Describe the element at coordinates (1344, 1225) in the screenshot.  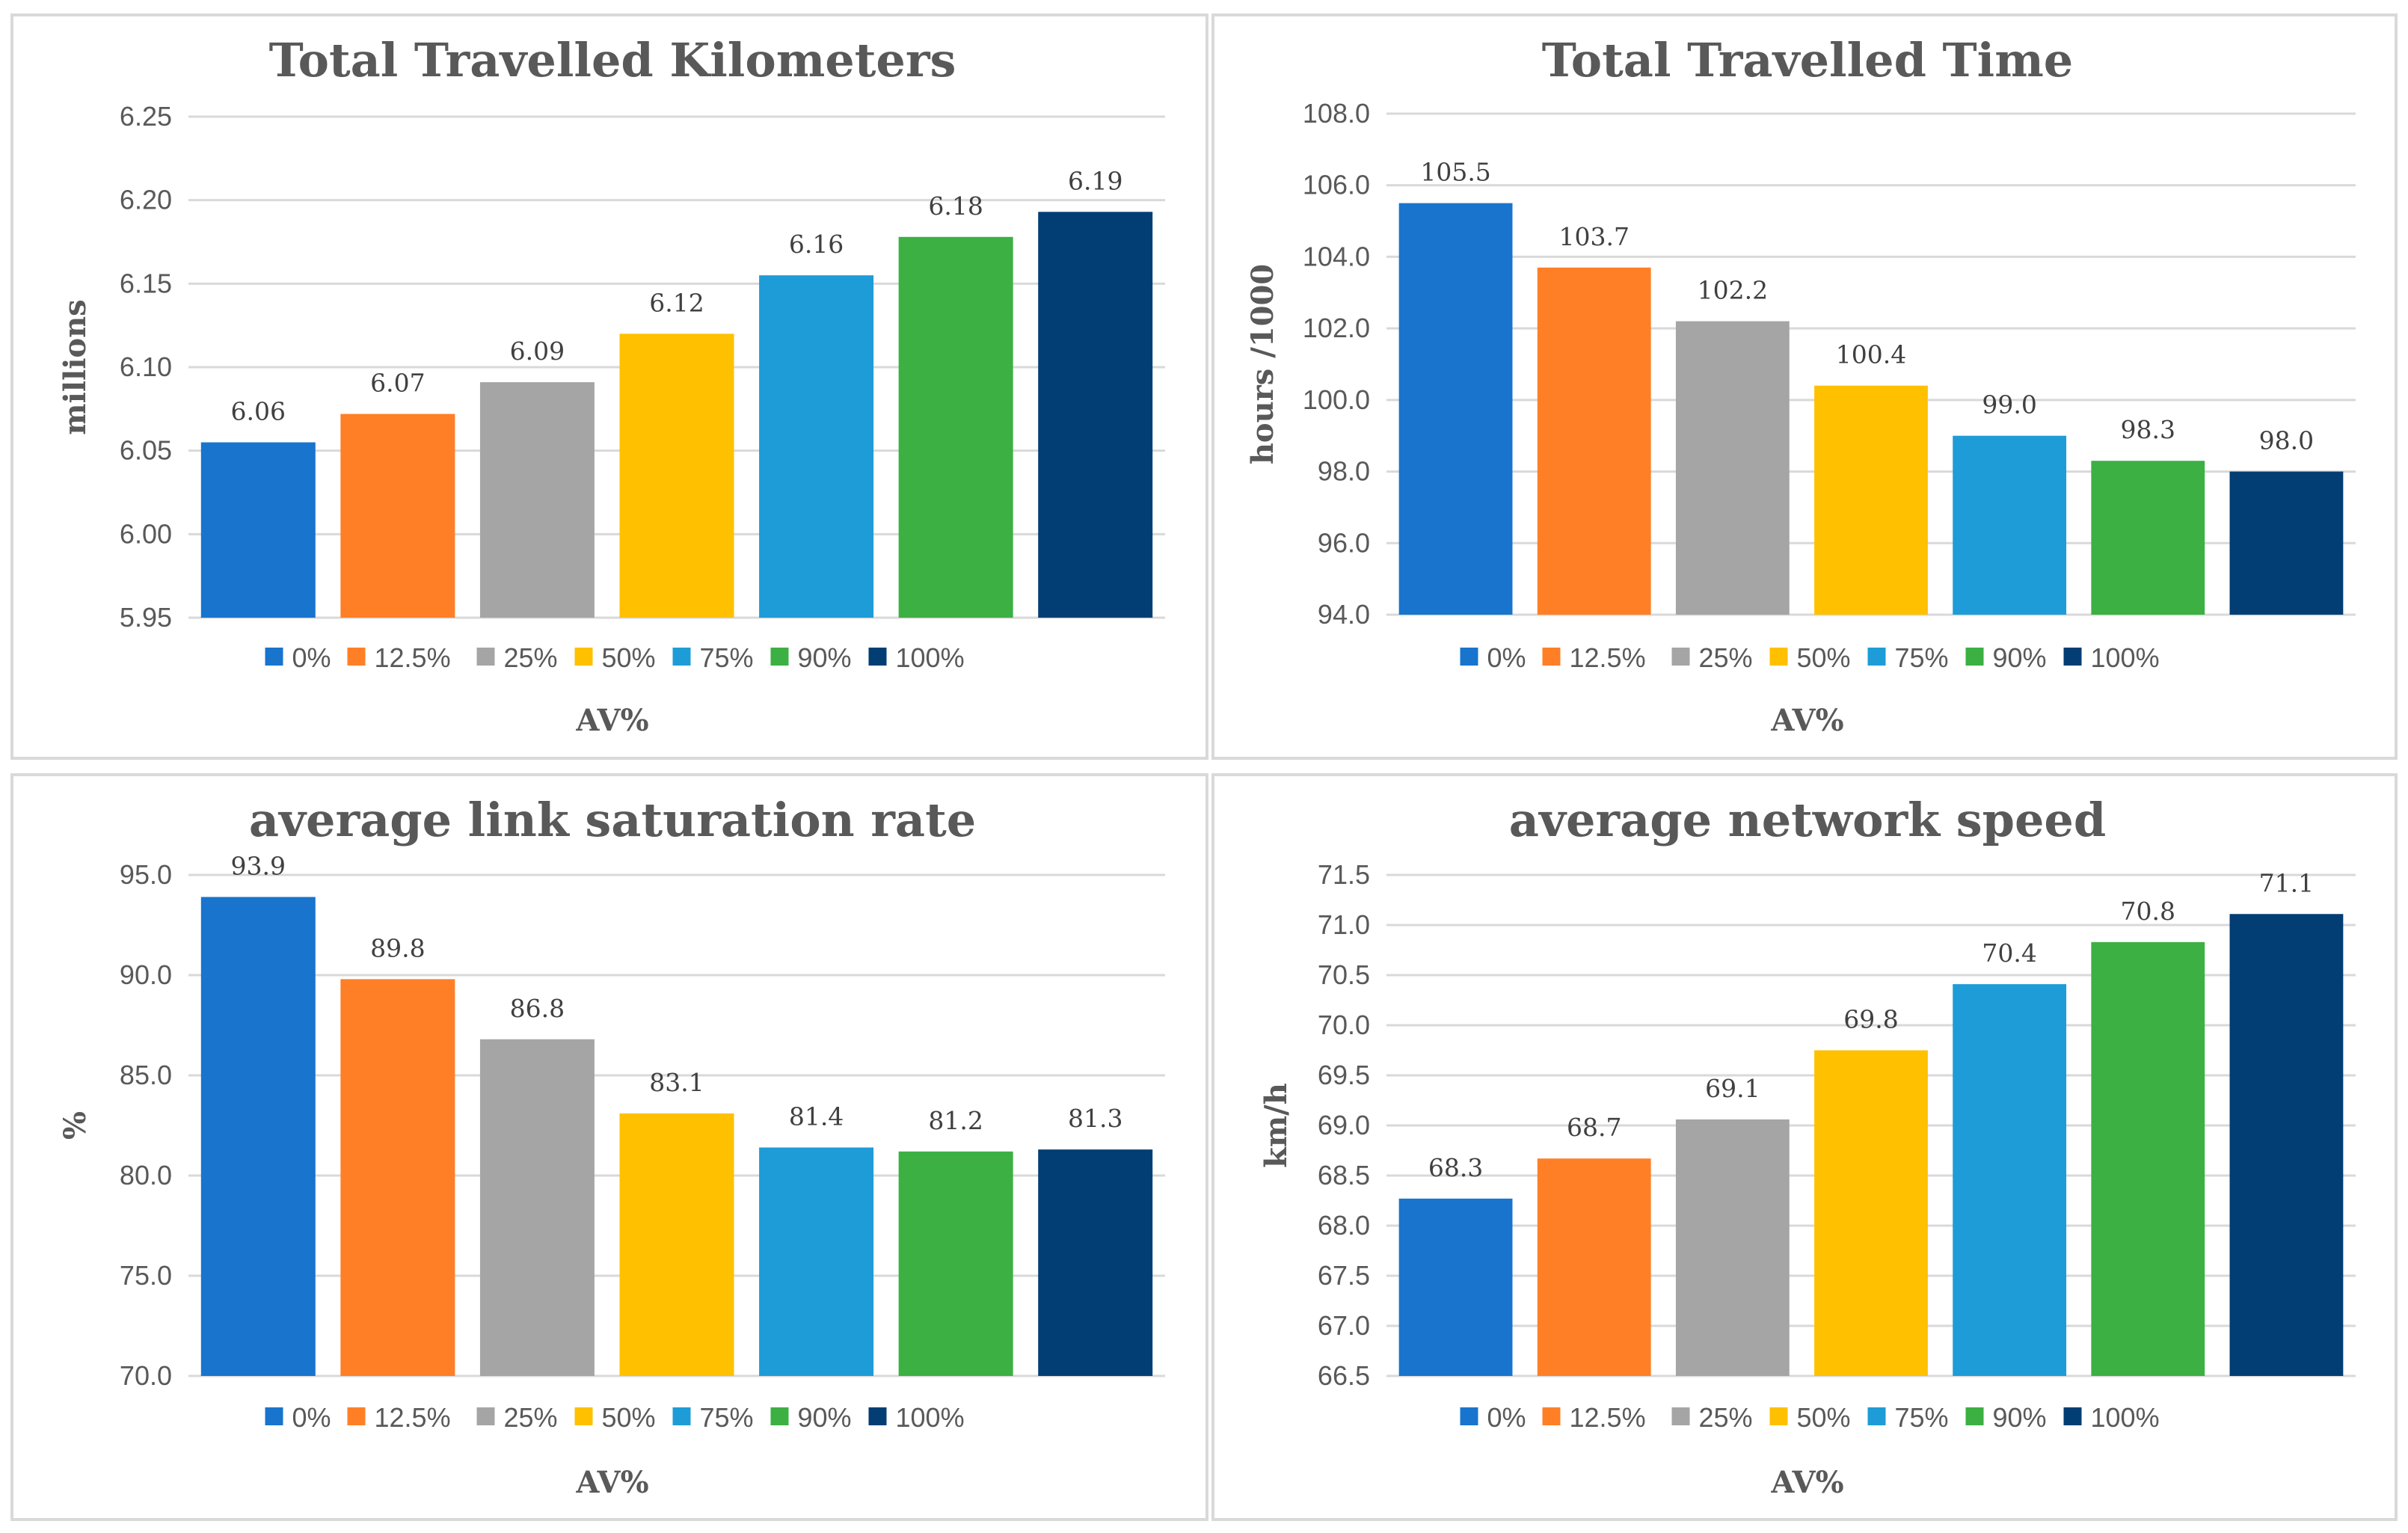
I see `y-tick-label: 68.0` at that location.